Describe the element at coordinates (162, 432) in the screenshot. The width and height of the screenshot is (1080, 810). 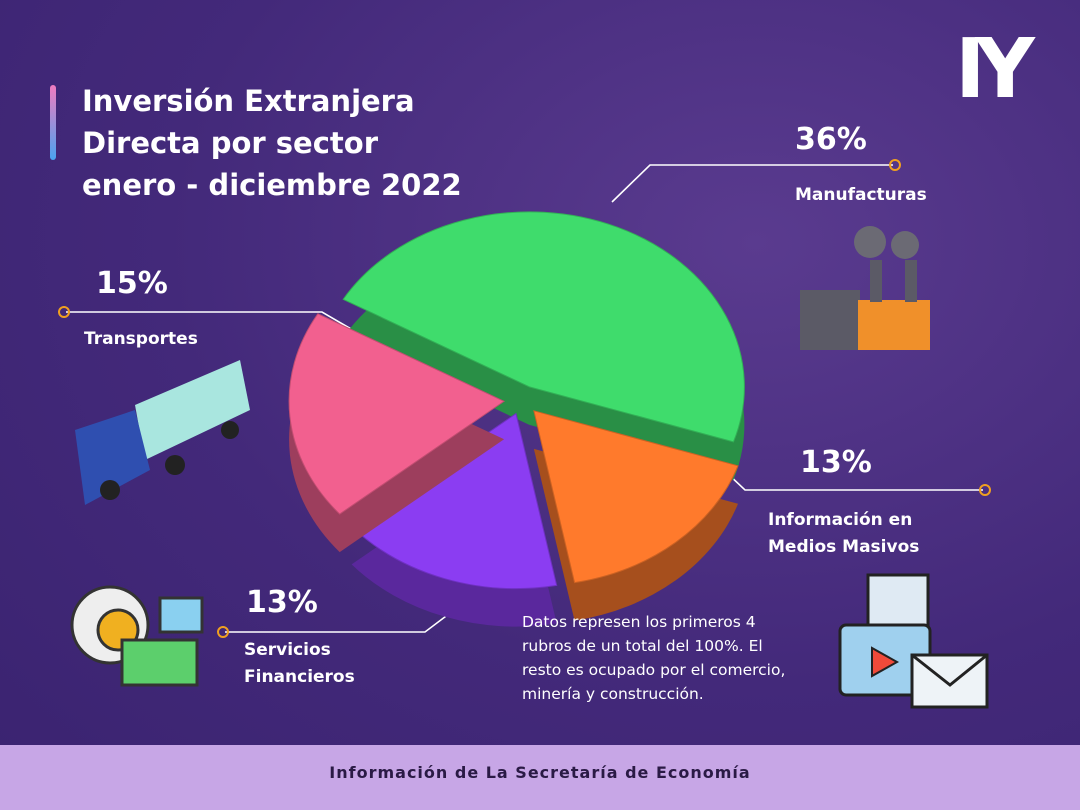
I see `truck-icon` at that location.